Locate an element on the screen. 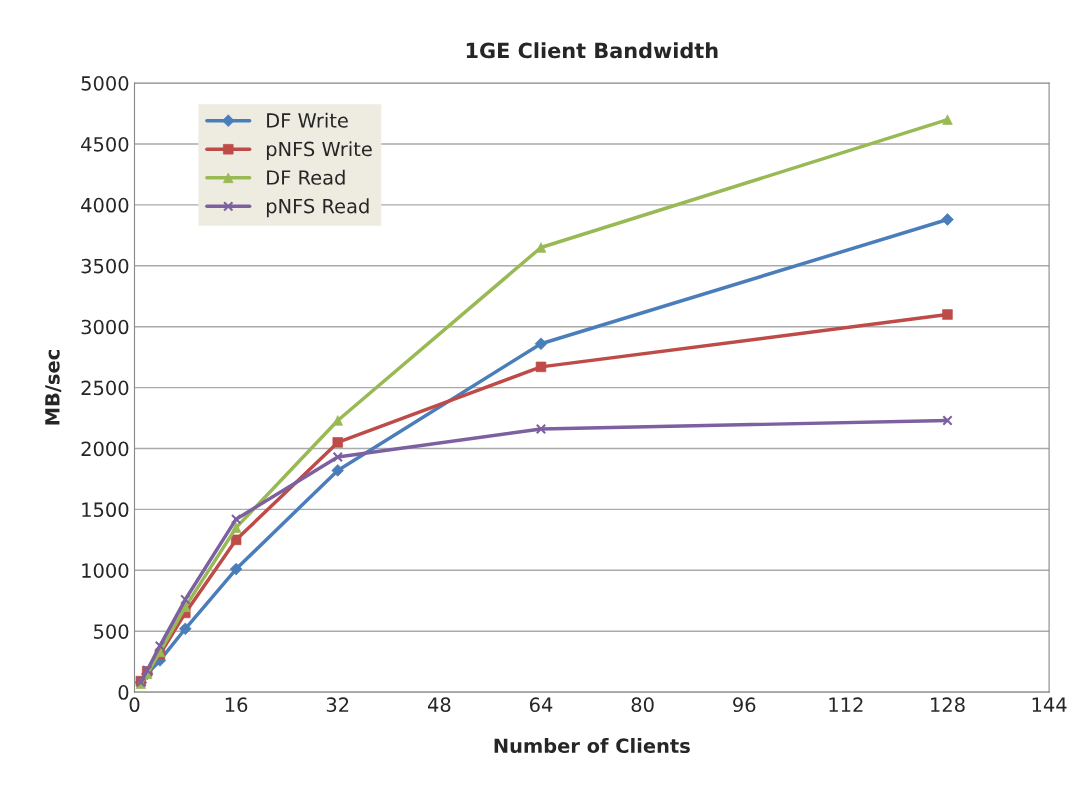 This screenshot has height=791, width=1076. legend-label: pNFS Write is located at coordinates (319, 151).